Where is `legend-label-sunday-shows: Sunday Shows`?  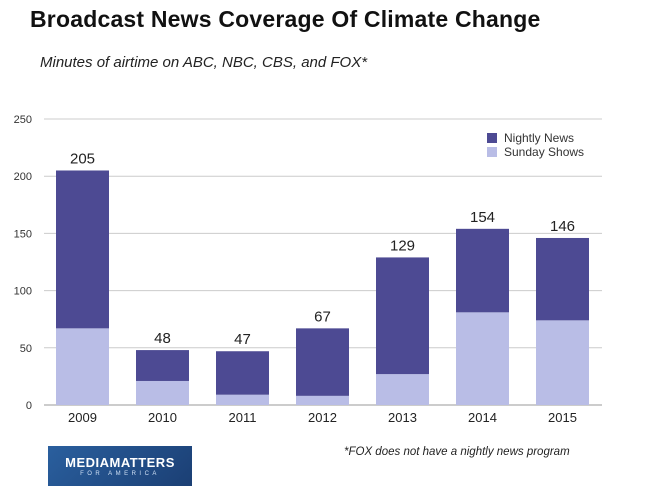
legend-label-sunday-shows: Sunday Shows is located at coordinates (544, 152).